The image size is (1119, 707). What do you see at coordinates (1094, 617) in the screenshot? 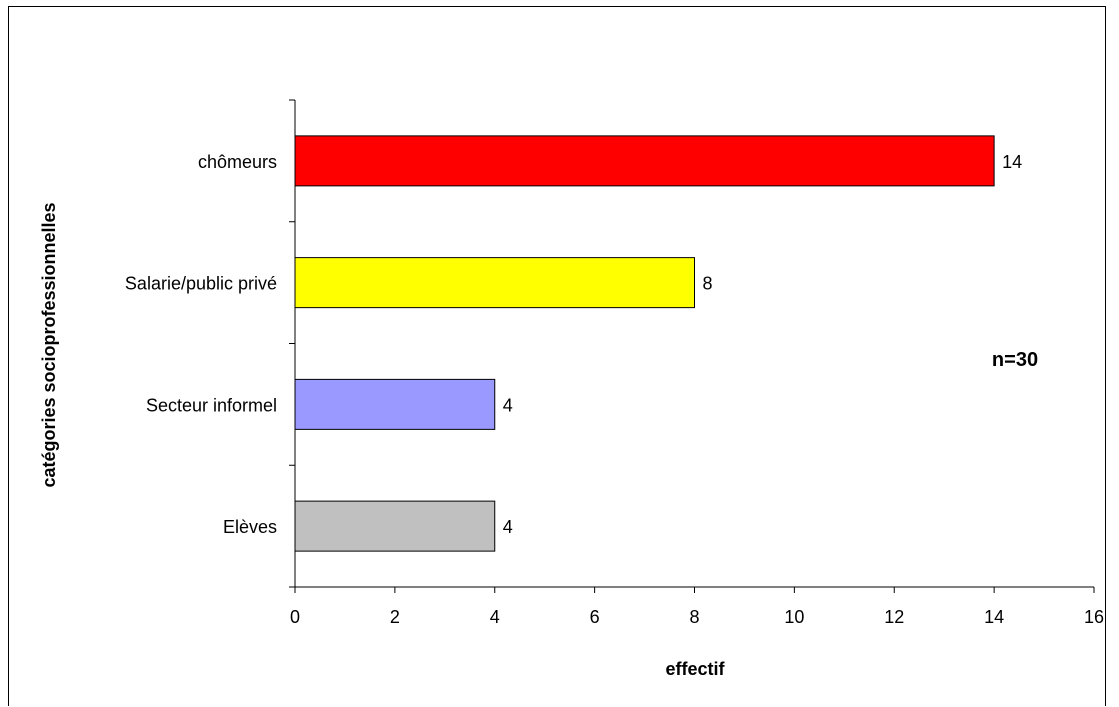
I see `x-tick-label: 16` at bounding box center [1094, 617].